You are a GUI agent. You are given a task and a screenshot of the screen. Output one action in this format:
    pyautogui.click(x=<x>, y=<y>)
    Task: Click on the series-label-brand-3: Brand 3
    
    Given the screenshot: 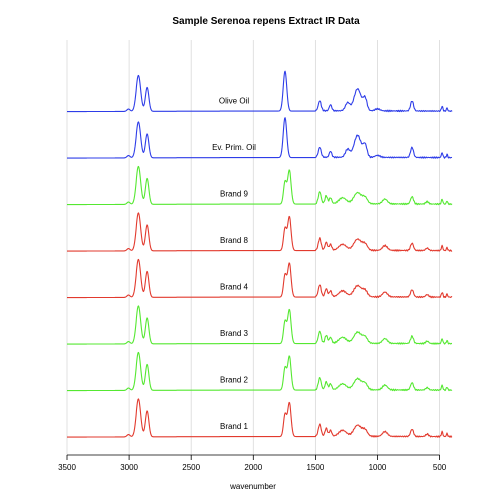 What is the action you would take?
    pyautogui.click(x=234, y=333)
    